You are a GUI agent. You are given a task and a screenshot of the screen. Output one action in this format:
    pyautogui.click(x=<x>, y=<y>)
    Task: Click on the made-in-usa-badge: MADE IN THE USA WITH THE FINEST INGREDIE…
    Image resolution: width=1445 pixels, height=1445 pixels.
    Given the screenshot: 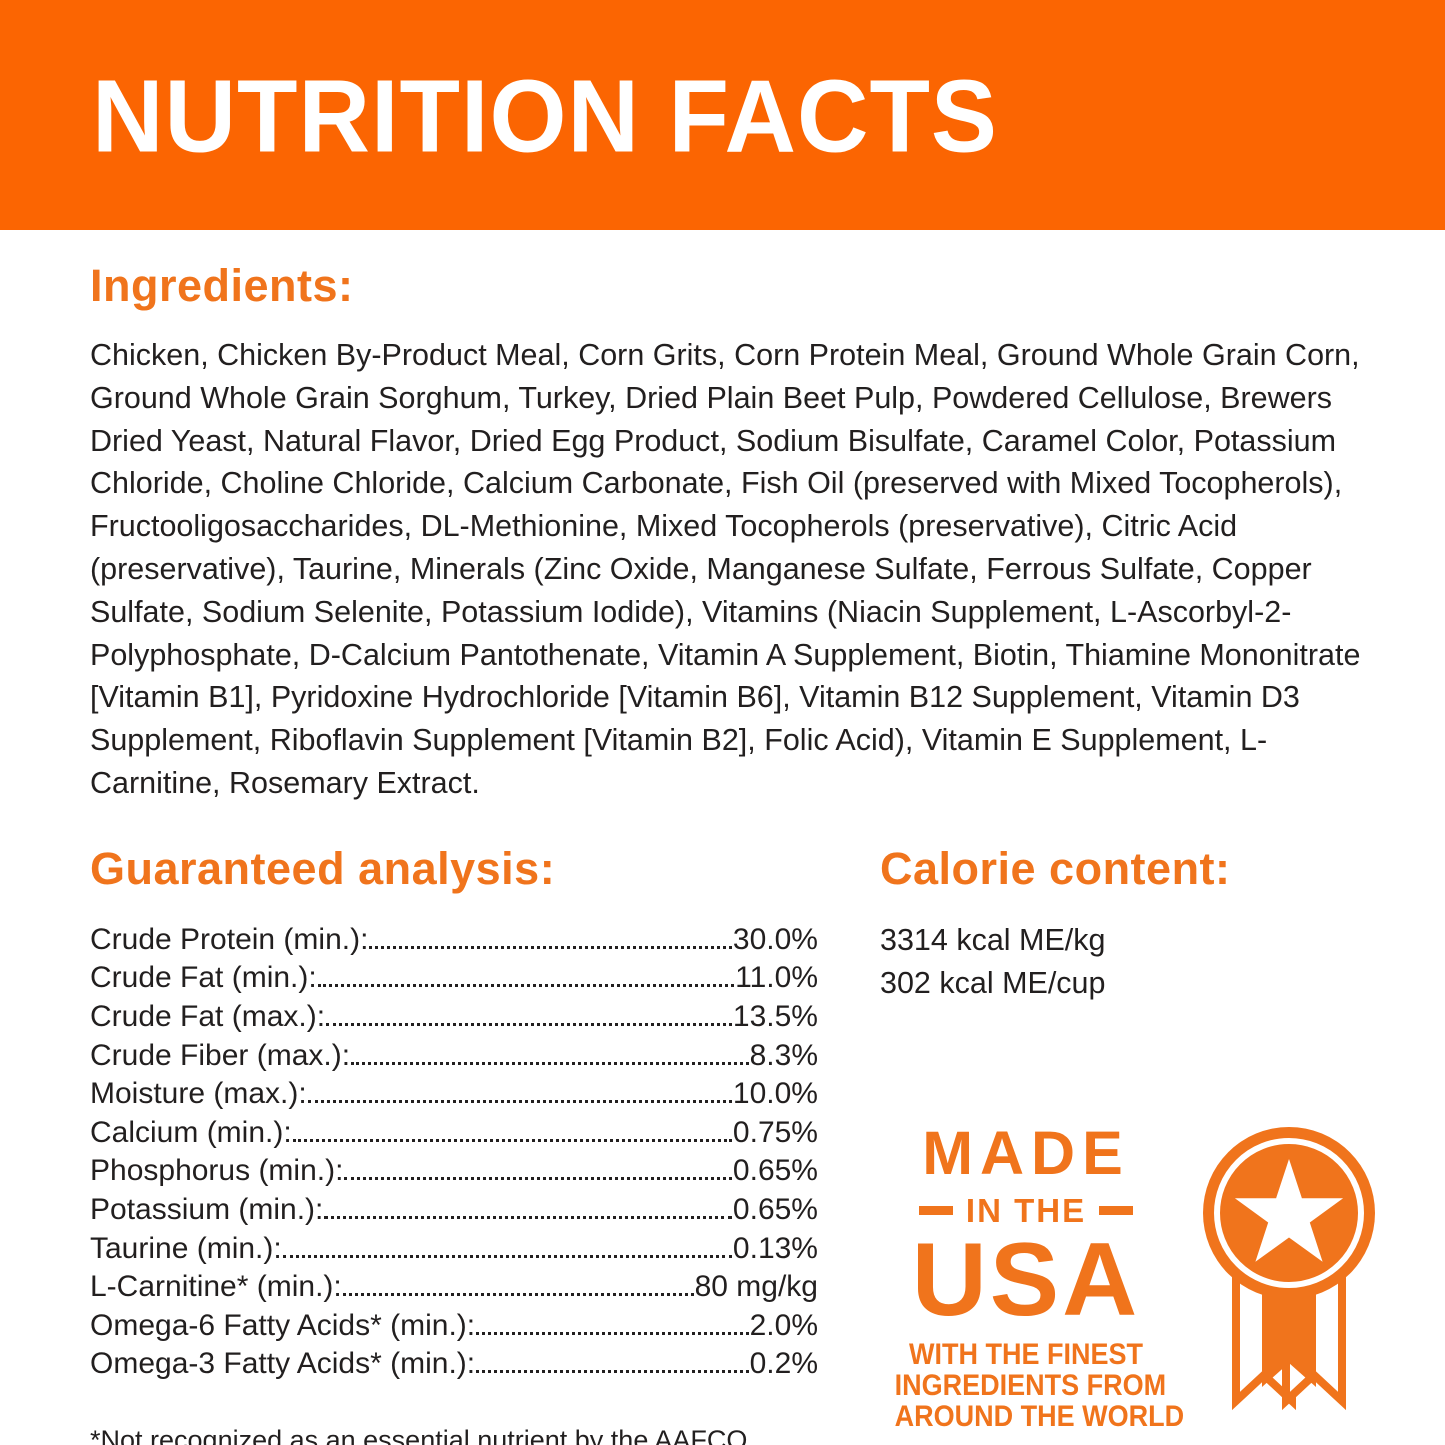 What is the action you would take?
    pyautogui.click(x=1127, y=1276)
    